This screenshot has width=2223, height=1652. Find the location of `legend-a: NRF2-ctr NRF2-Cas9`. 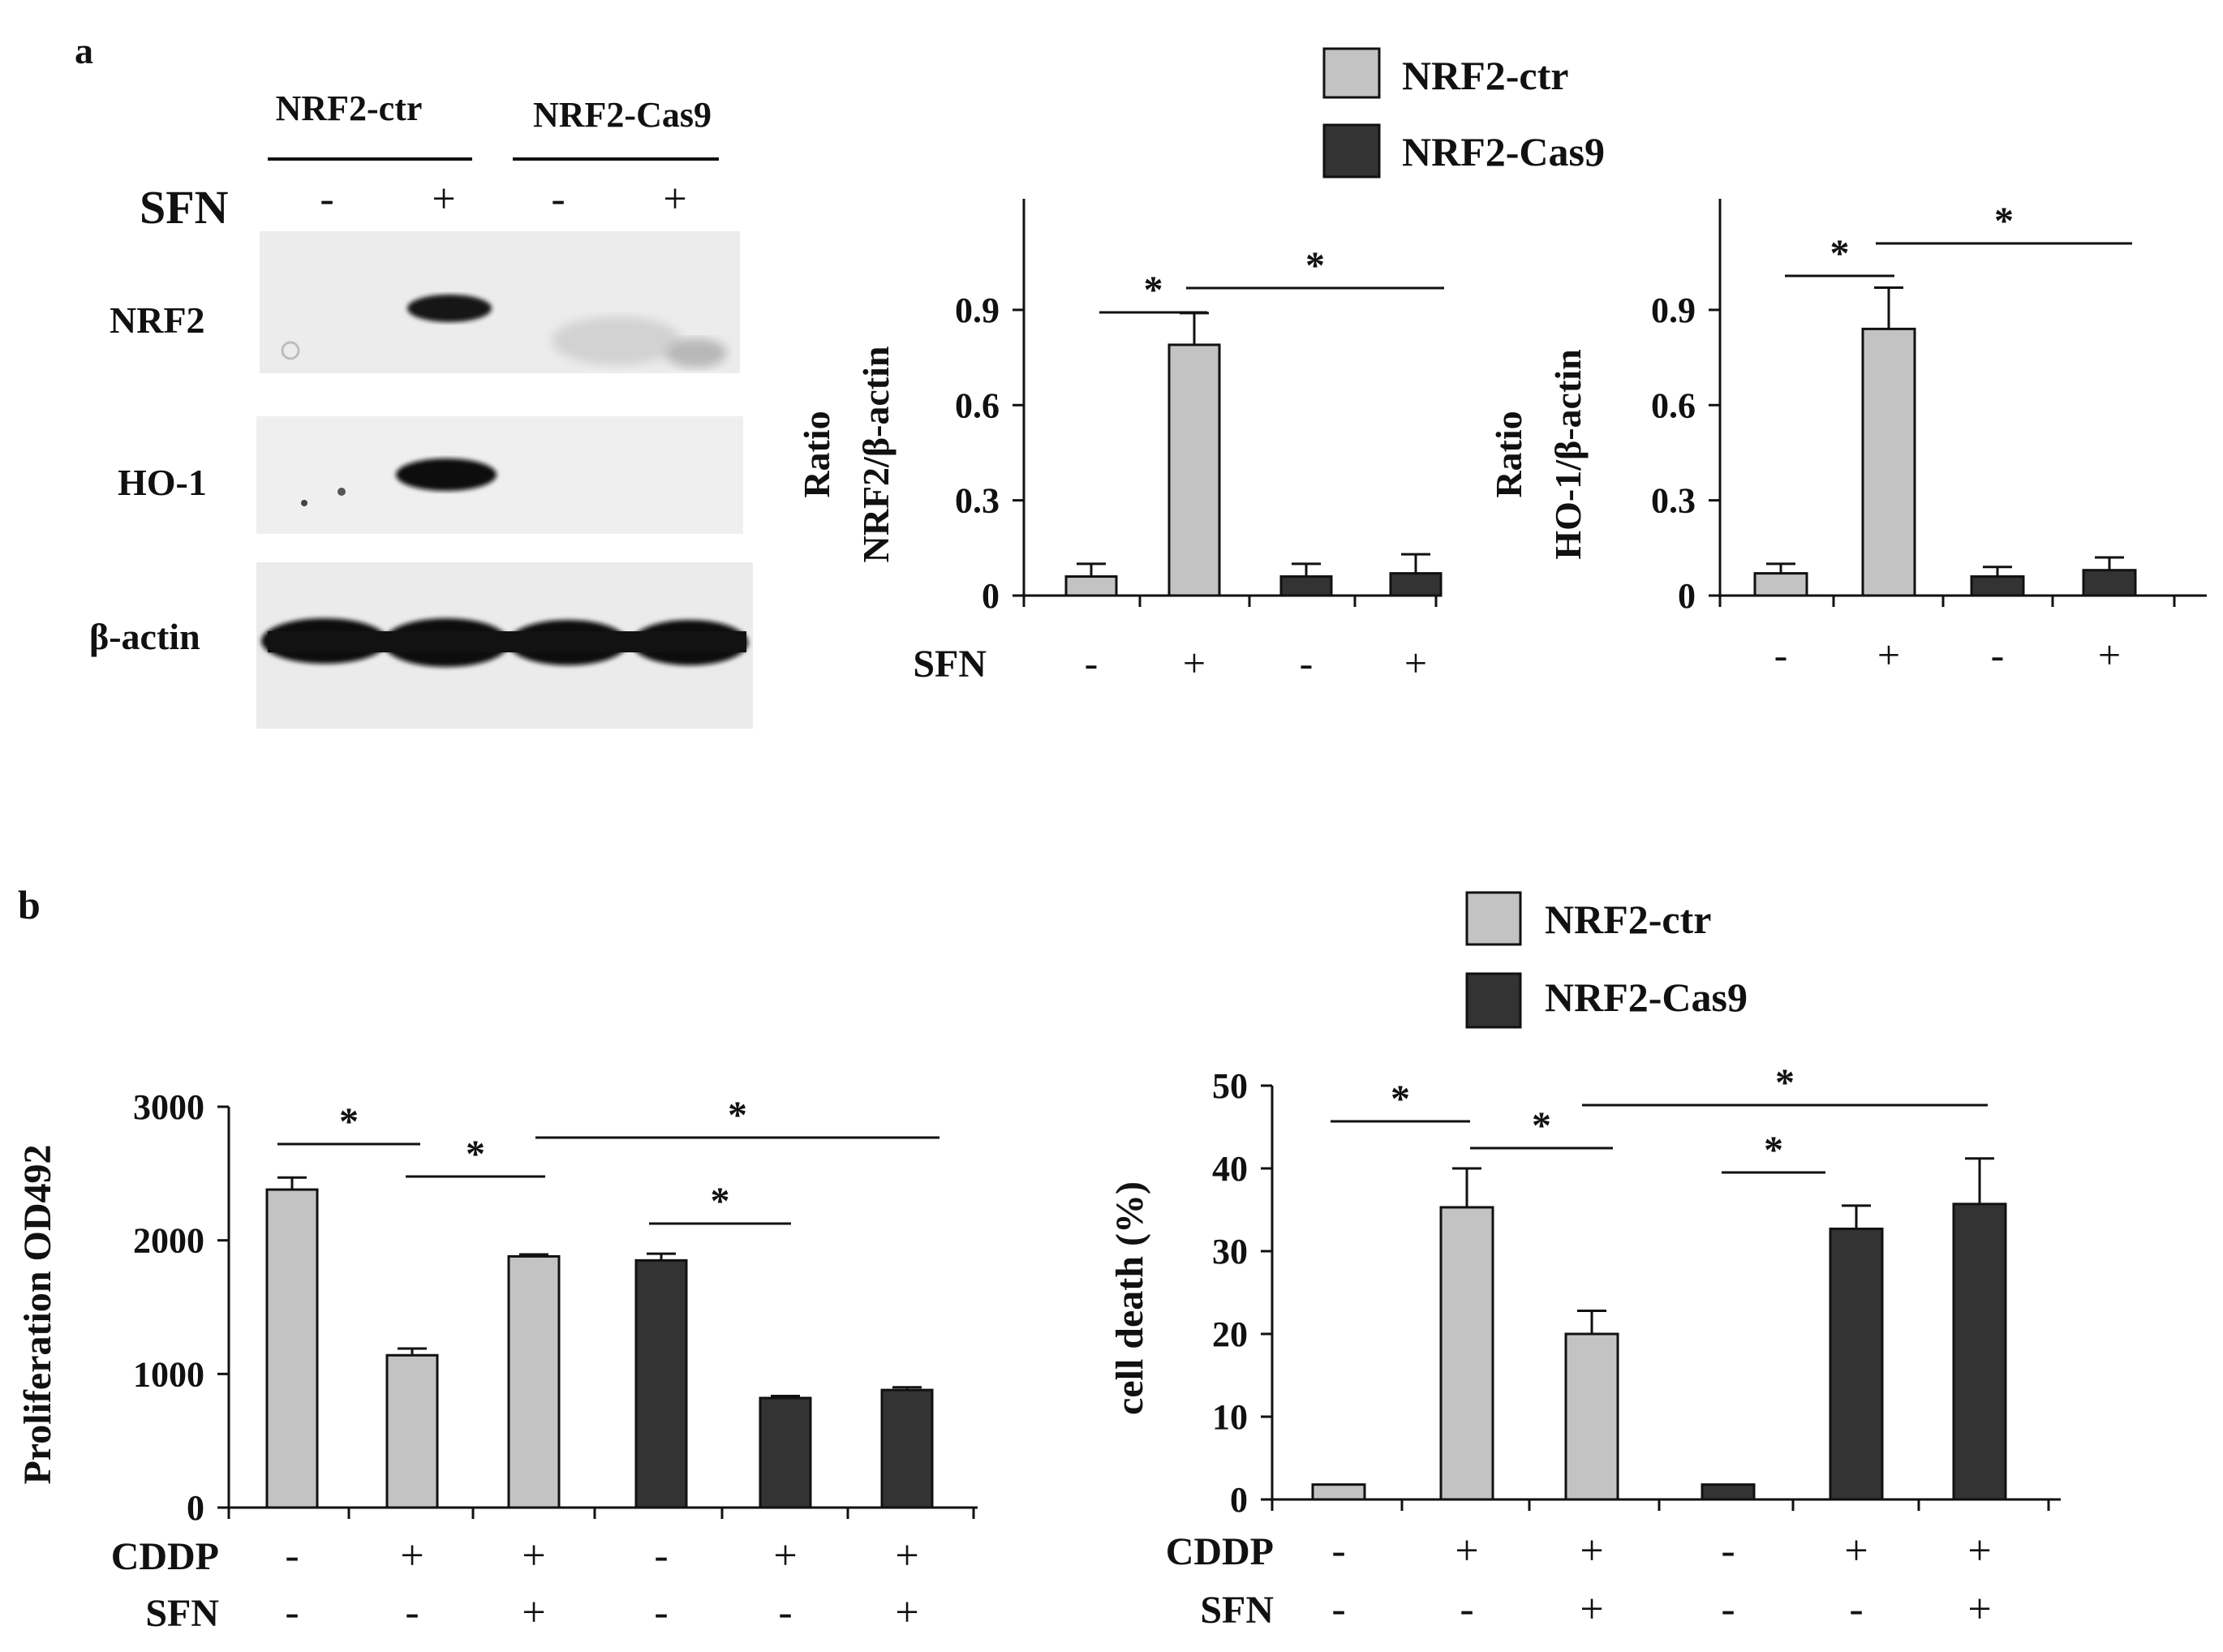

legend-a: NRF2-ctr NRF2-Cas9 is located at coordinates (1464, 113).